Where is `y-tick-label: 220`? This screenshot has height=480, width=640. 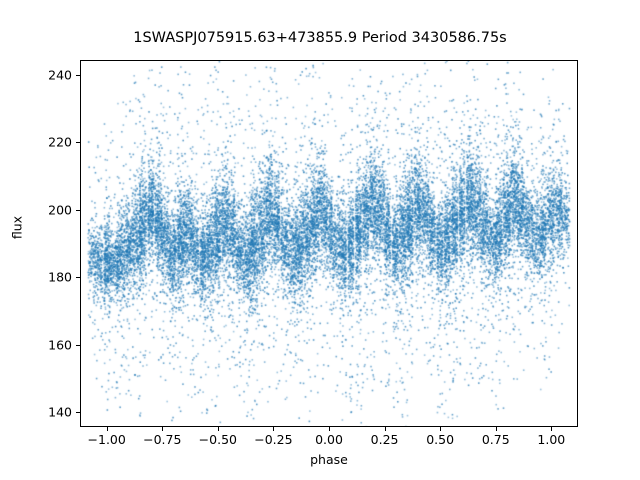
y-tick-label: 220 is located at coordinates (60, 142).